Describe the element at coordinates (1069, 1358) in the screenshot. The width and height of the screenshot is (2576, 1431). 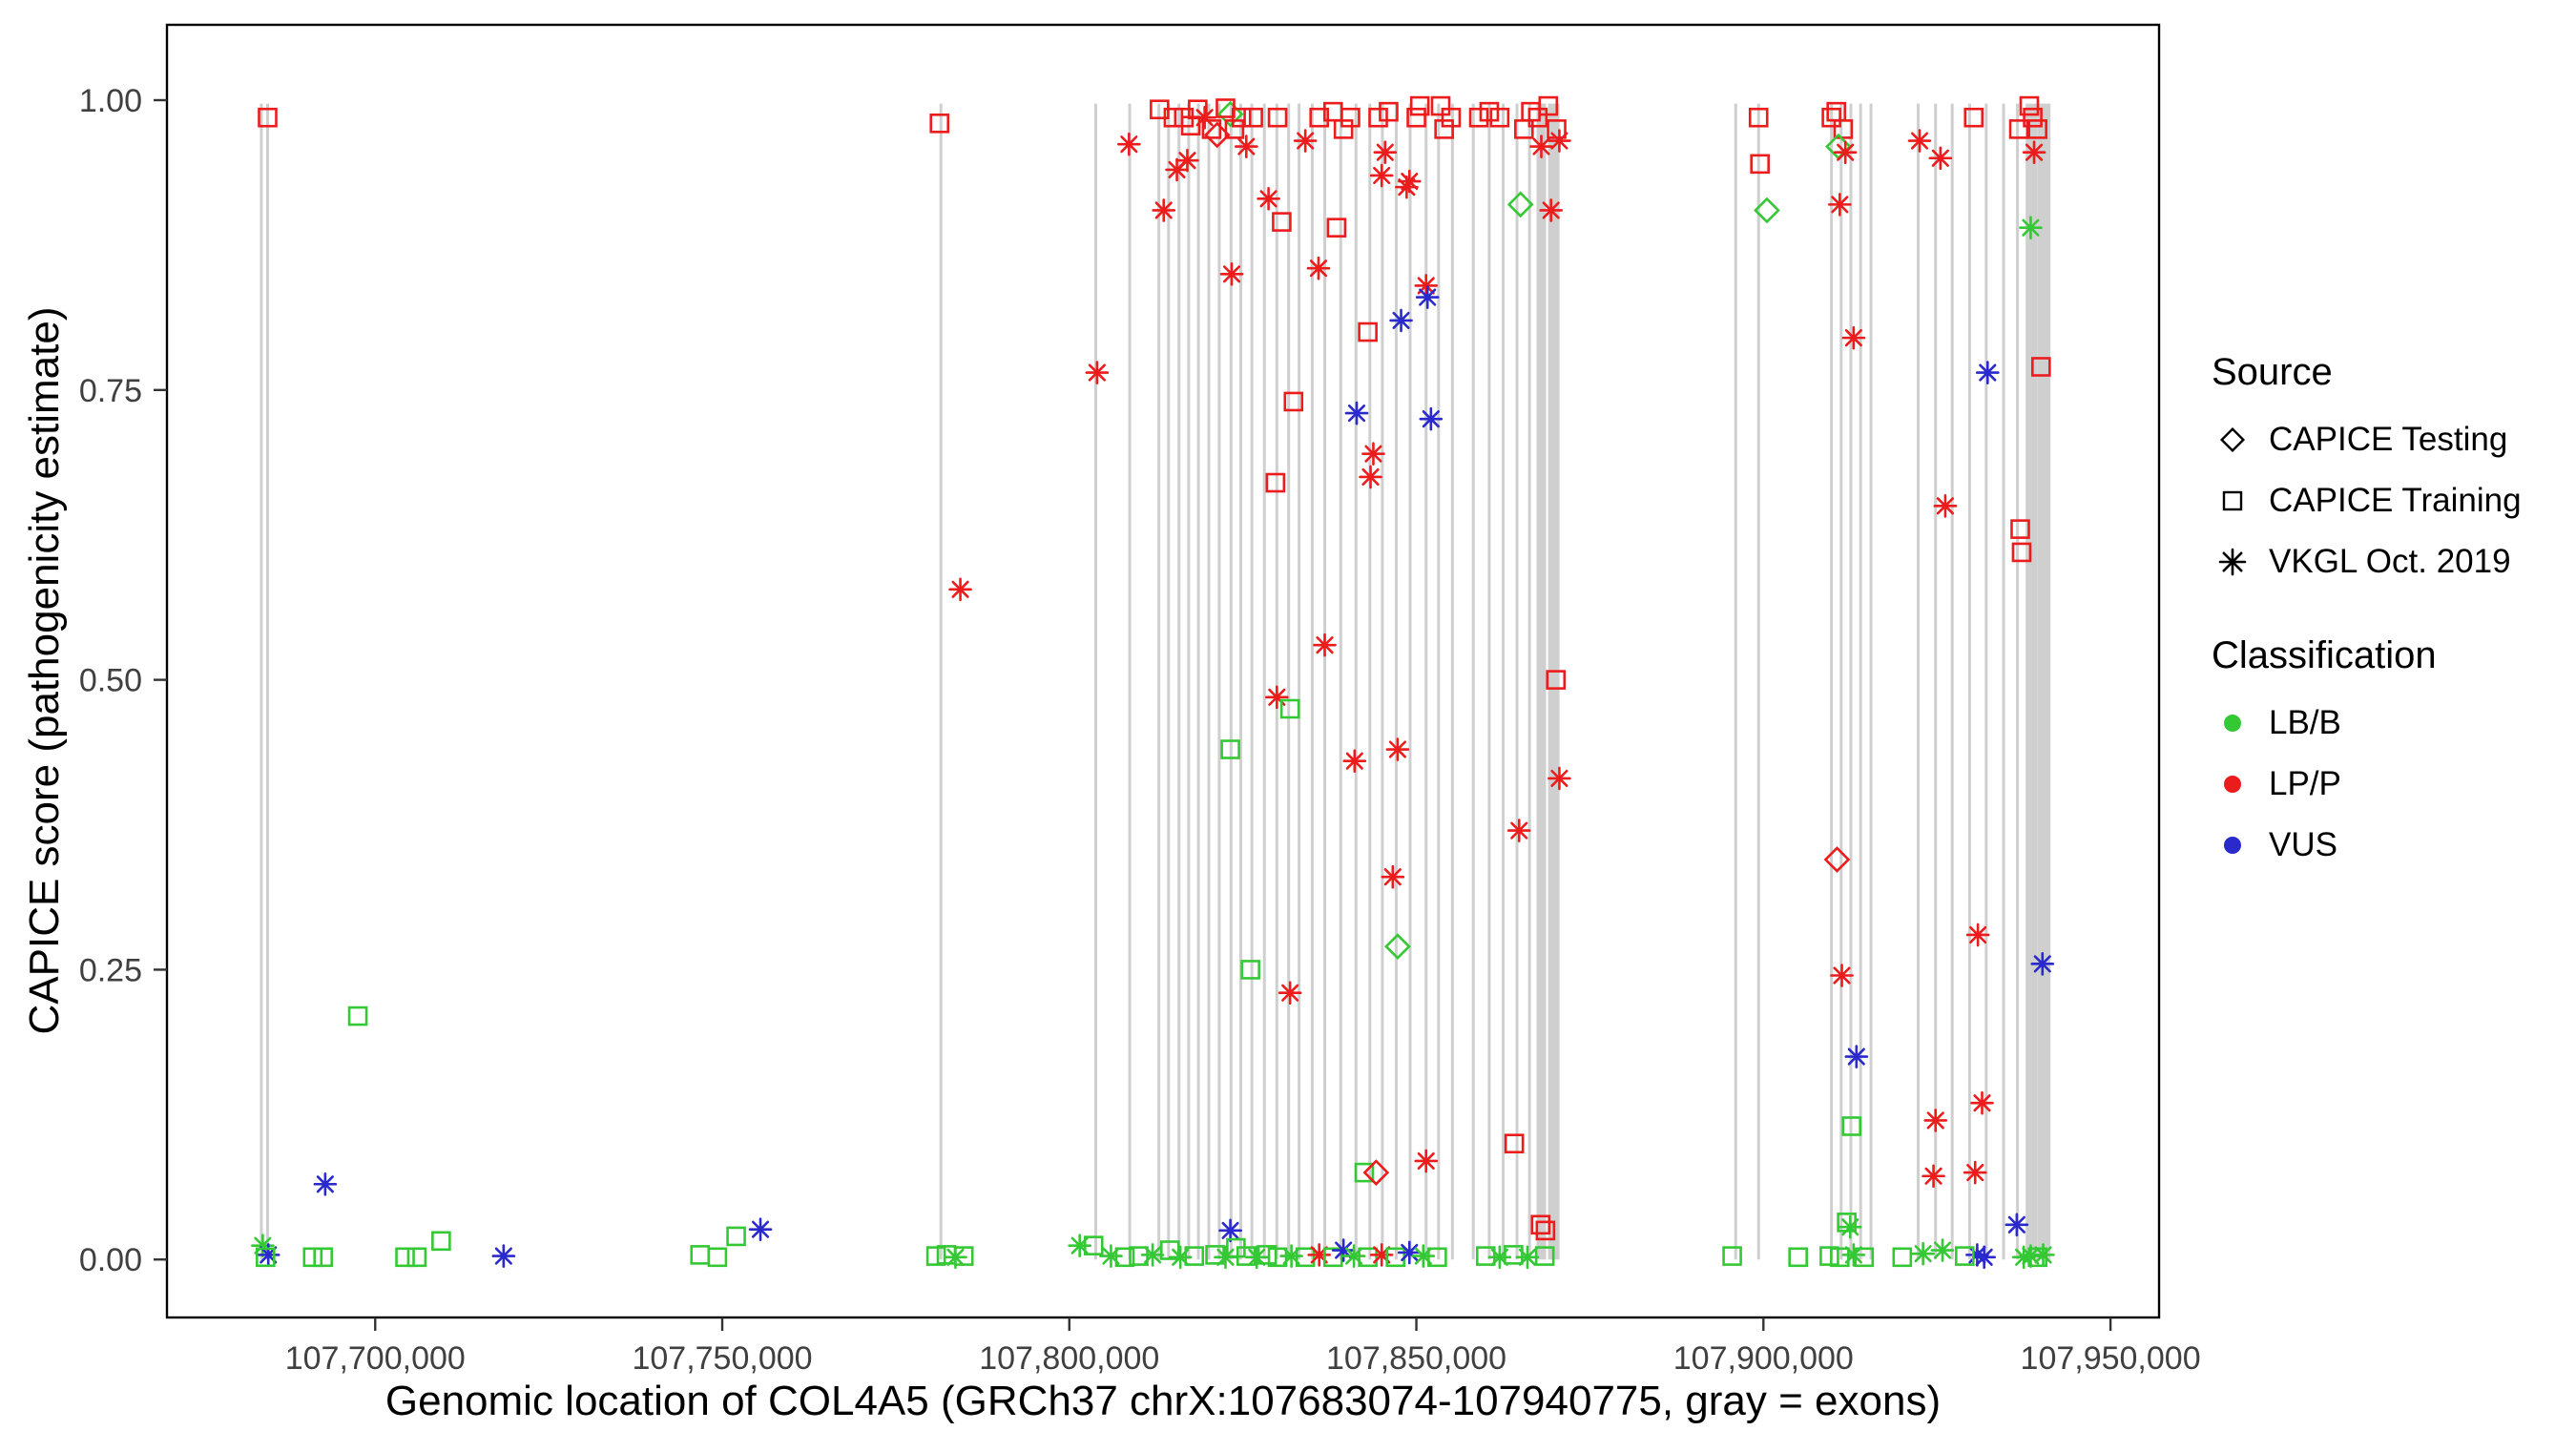
I see `svg-text: 107,800,000` at that location.